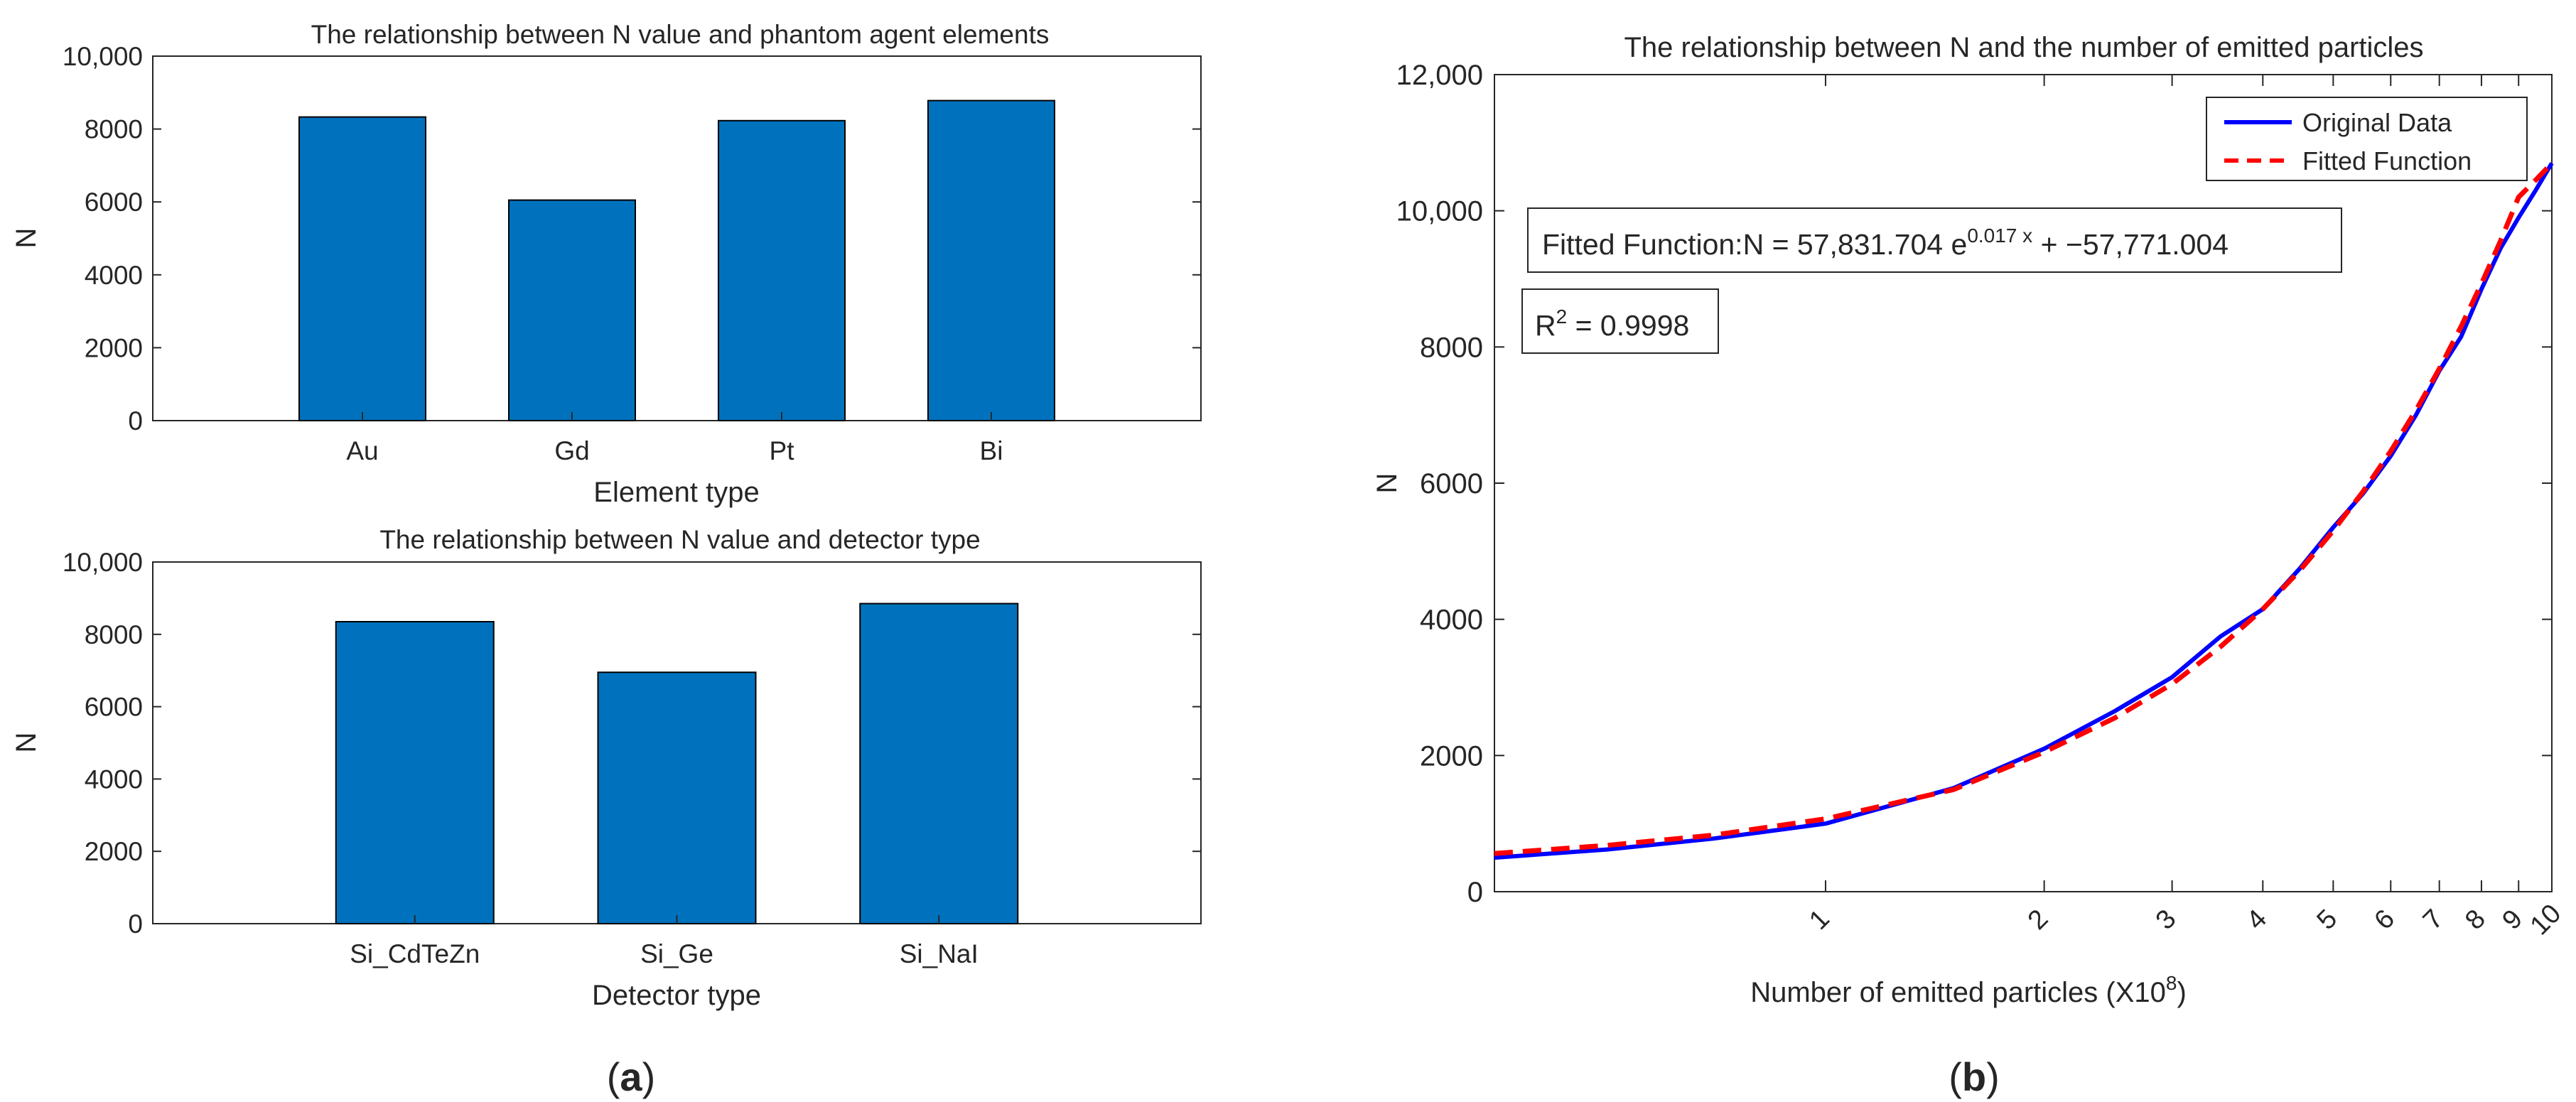 The height and width of the screenshot is (1102, 2576). I want to click on bar-gd, so click(572, 310).